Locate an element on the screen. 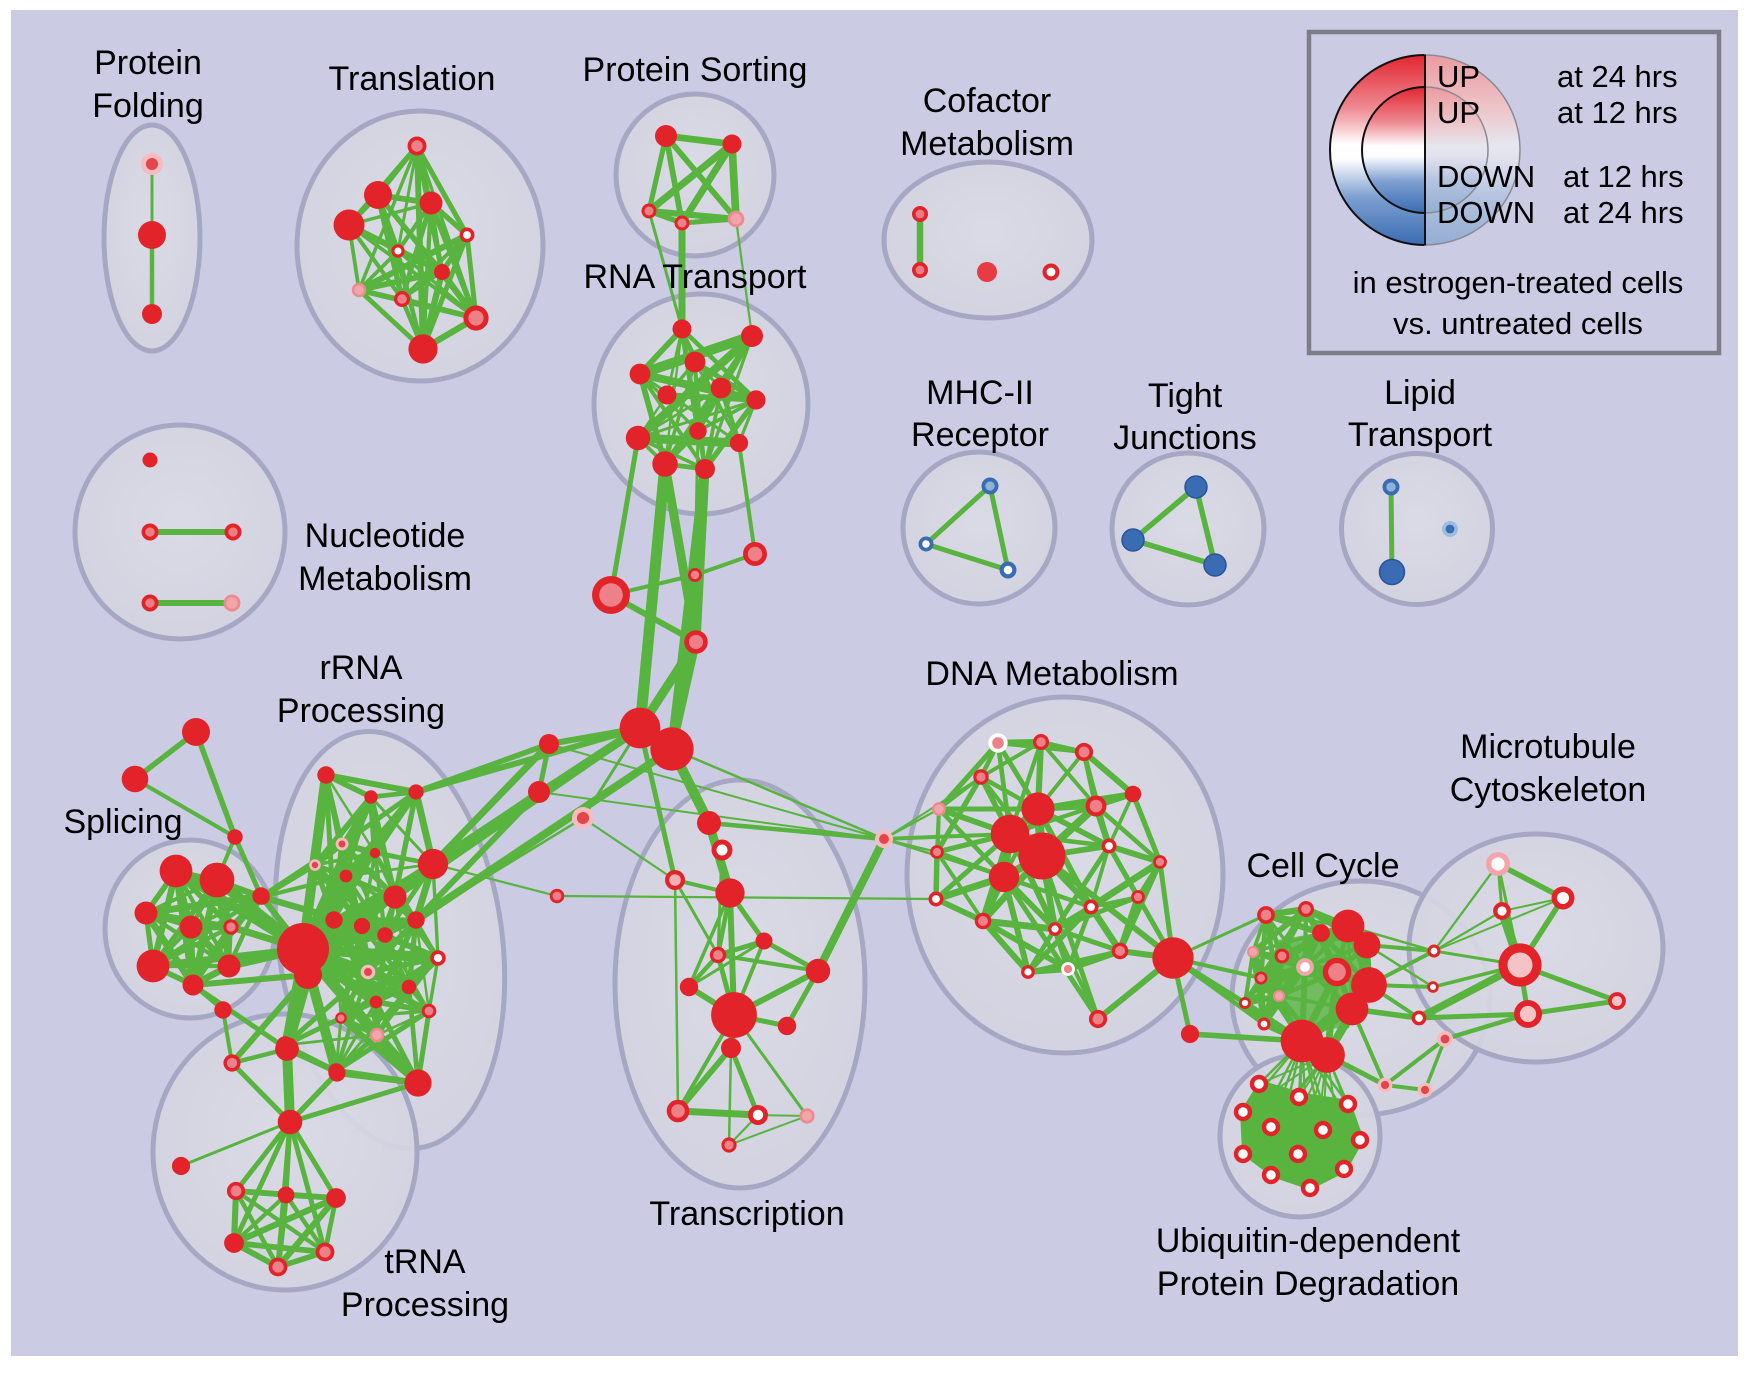 The image size is (1750, 1376). svg-text: Transcription is located at coordinates (746, 1214).